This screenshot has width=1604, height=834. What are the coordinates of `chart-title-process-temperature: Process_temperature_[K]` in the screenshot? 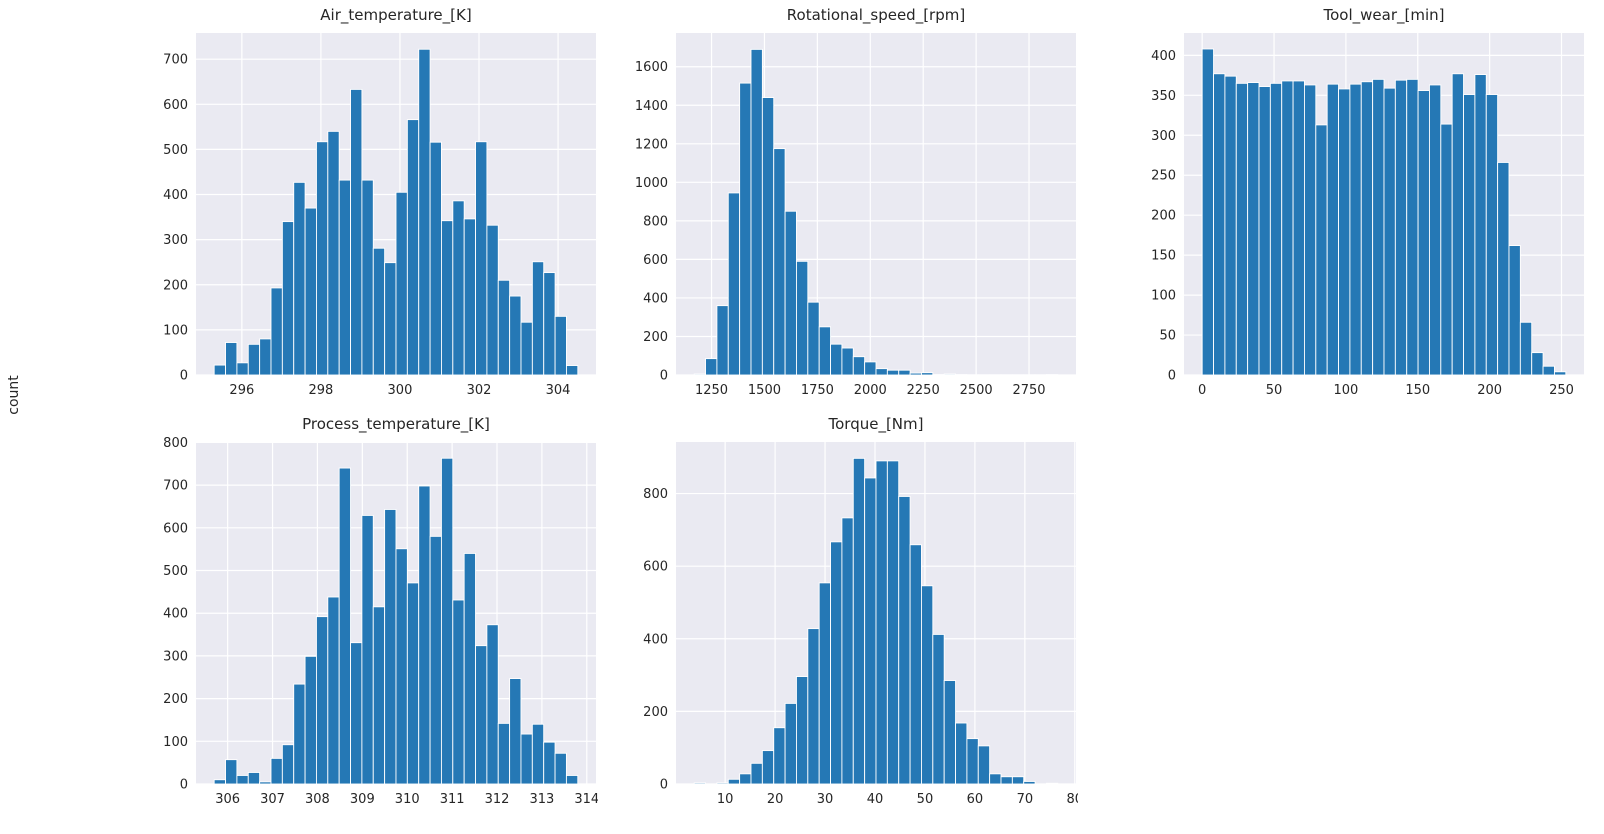 It's located at (396, 424).